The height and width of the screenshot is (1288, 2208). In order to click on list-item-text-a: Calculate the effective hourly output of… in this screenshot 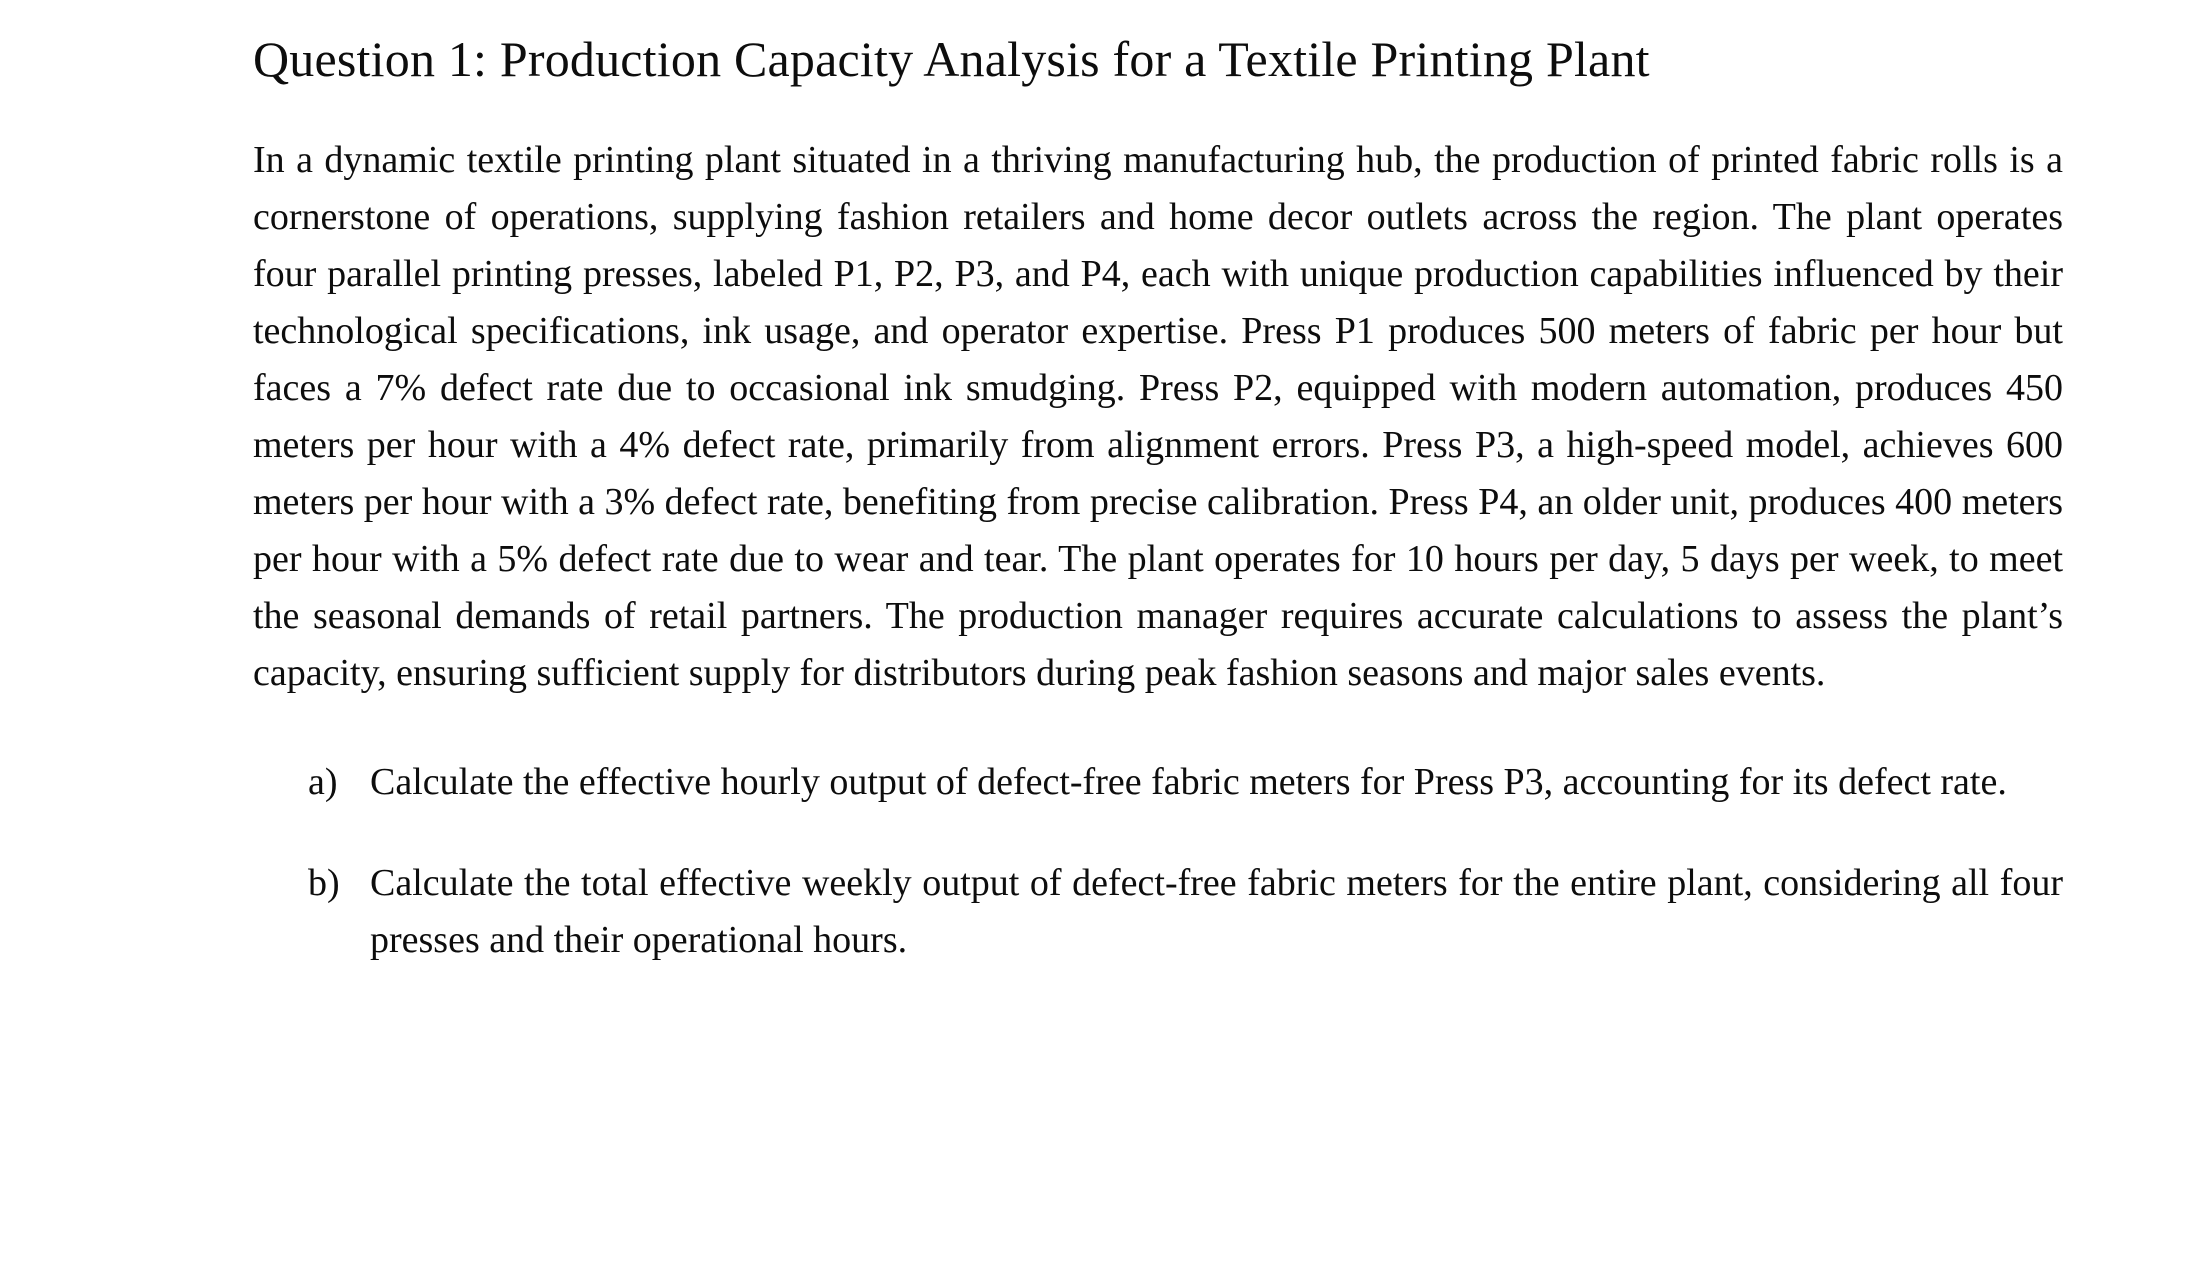, I will do `click(1188, 782)`.